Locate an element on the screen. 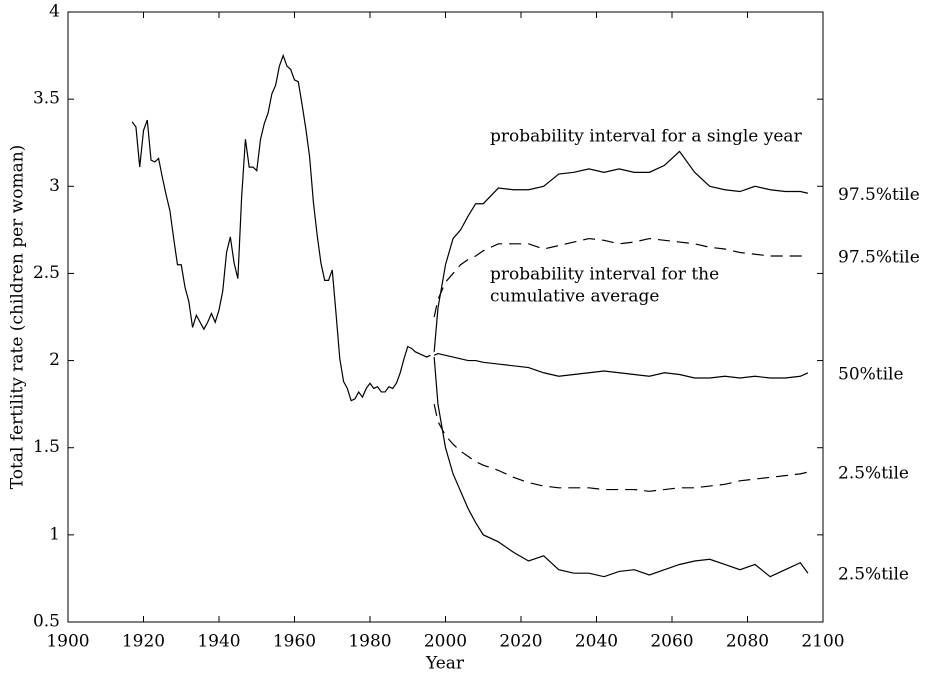 This screenshot has width=934, height=676. x-tick-label: 2040 is located at coordinates (596, 642).